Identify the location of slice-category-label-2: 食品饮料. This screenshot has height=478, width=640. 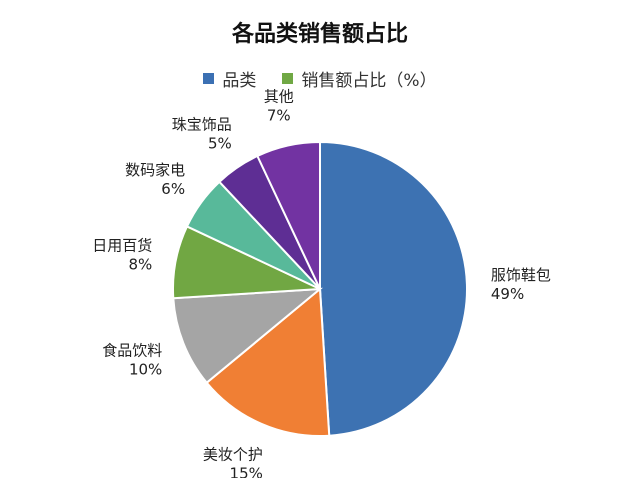
(132, 351).